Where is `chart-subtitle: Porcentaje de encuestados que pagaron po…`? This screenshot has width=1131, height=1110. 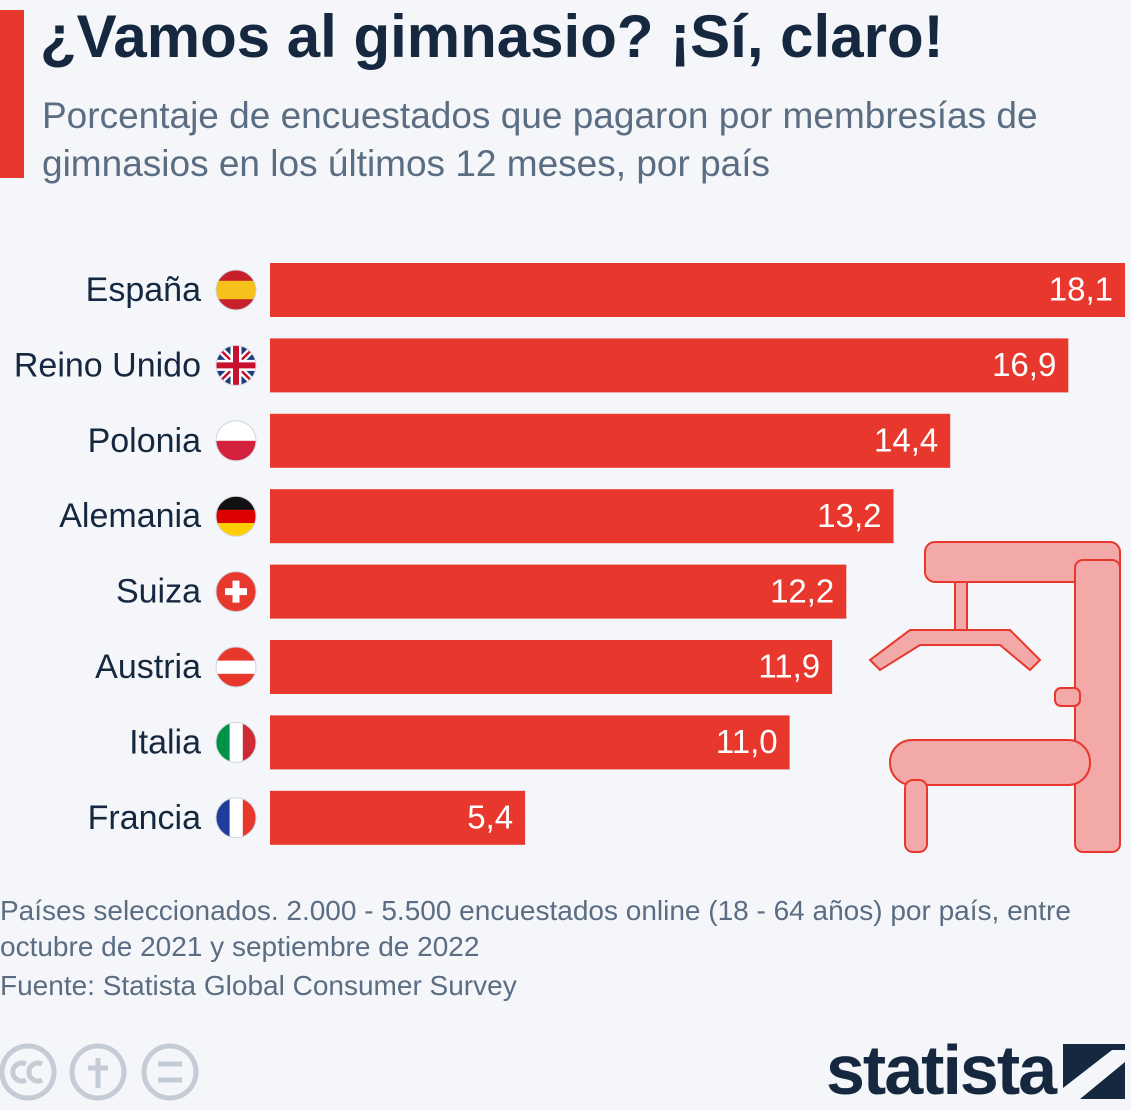
chart-subtitle: Porcentaje de encuestados que pagaron po… is located at coordinates (540, 139).